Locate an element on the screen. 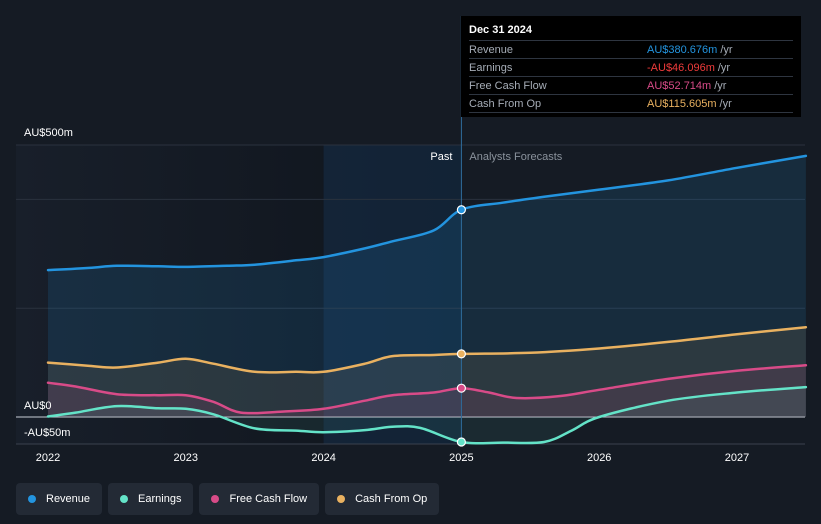 The height and width of the screenshot is (524, 821). legend-item-earnings: Earnings is located at coordinates (151, 499).